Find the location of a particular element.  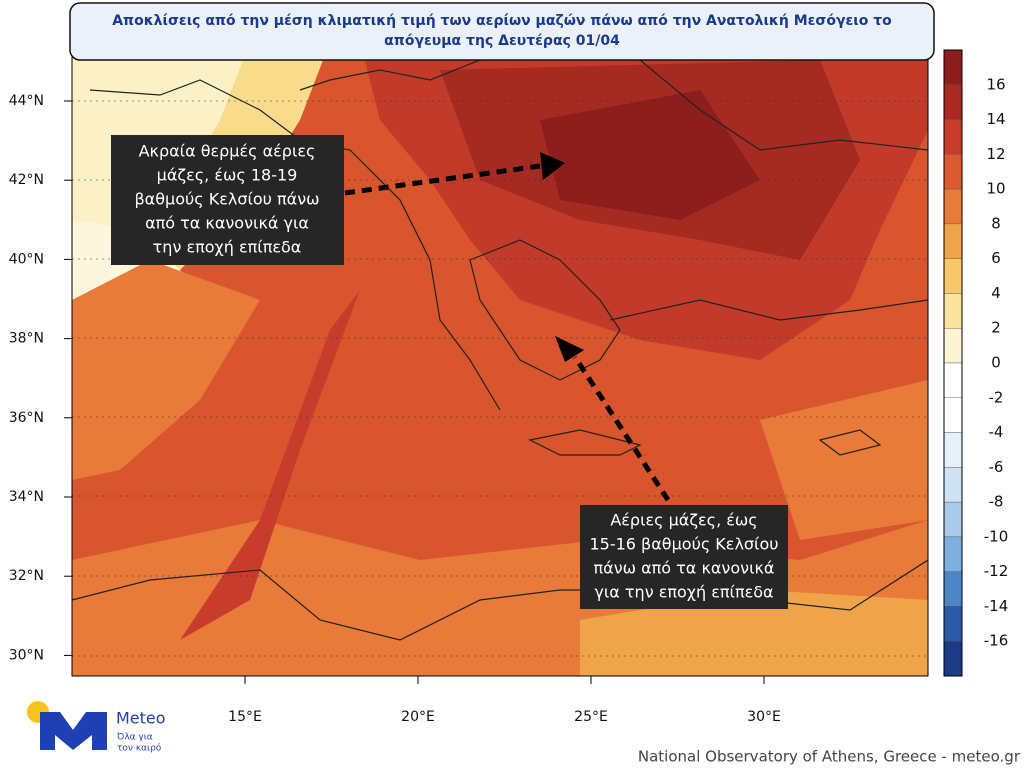

colorbar-label: -16 is located at coordinates (996, 641).